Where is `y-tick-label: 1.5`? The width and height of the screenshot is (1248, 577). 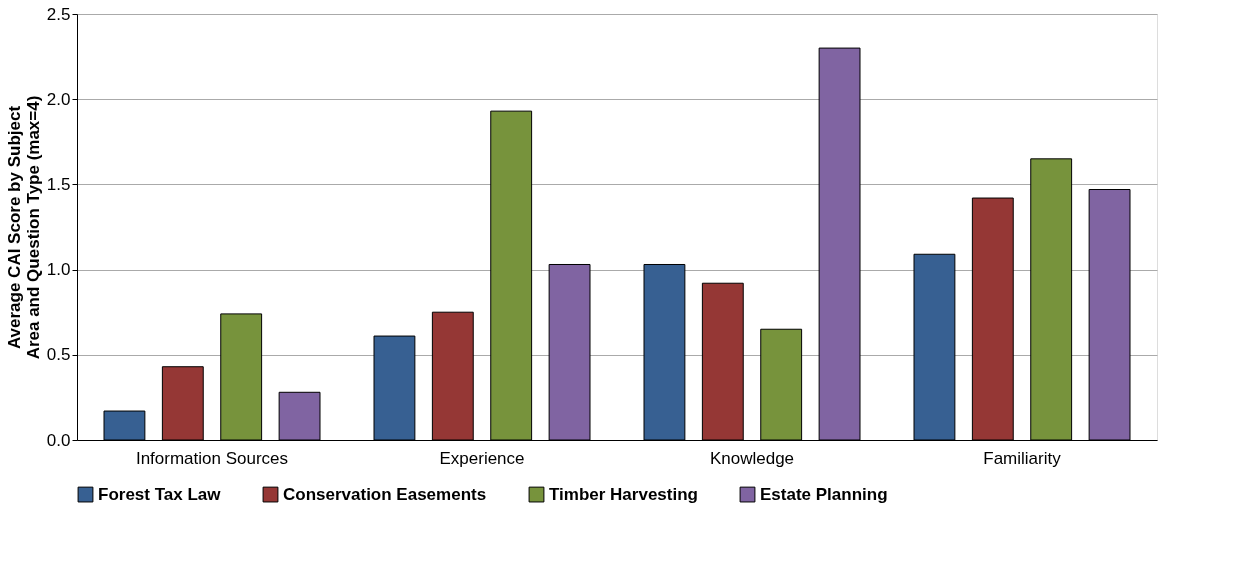 y-tick-label: 1.5 is located at coordinates (58, 184).